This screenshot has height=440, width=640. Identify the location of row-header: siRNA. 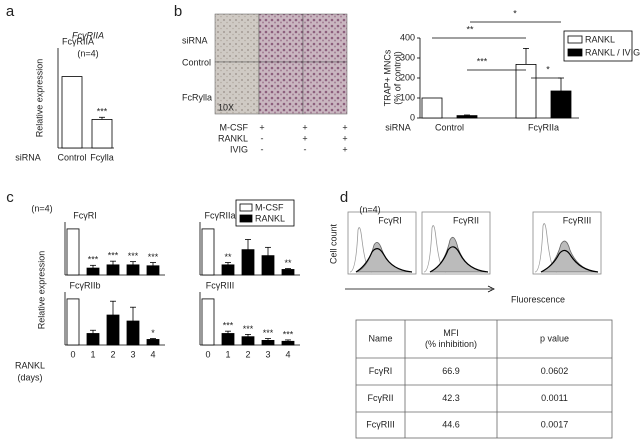
(195, 40).